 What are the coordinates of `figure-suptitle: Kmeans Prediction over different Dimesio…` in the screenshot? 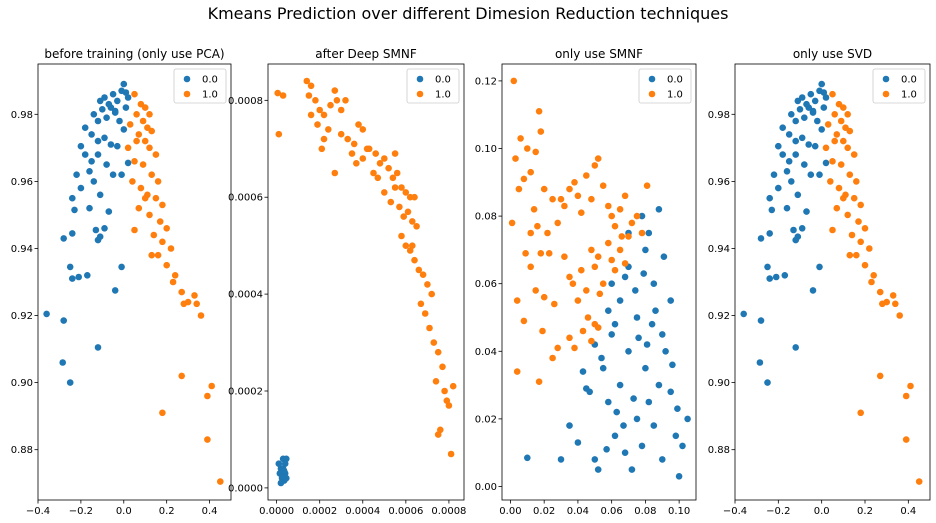 It's located at (468, 13).